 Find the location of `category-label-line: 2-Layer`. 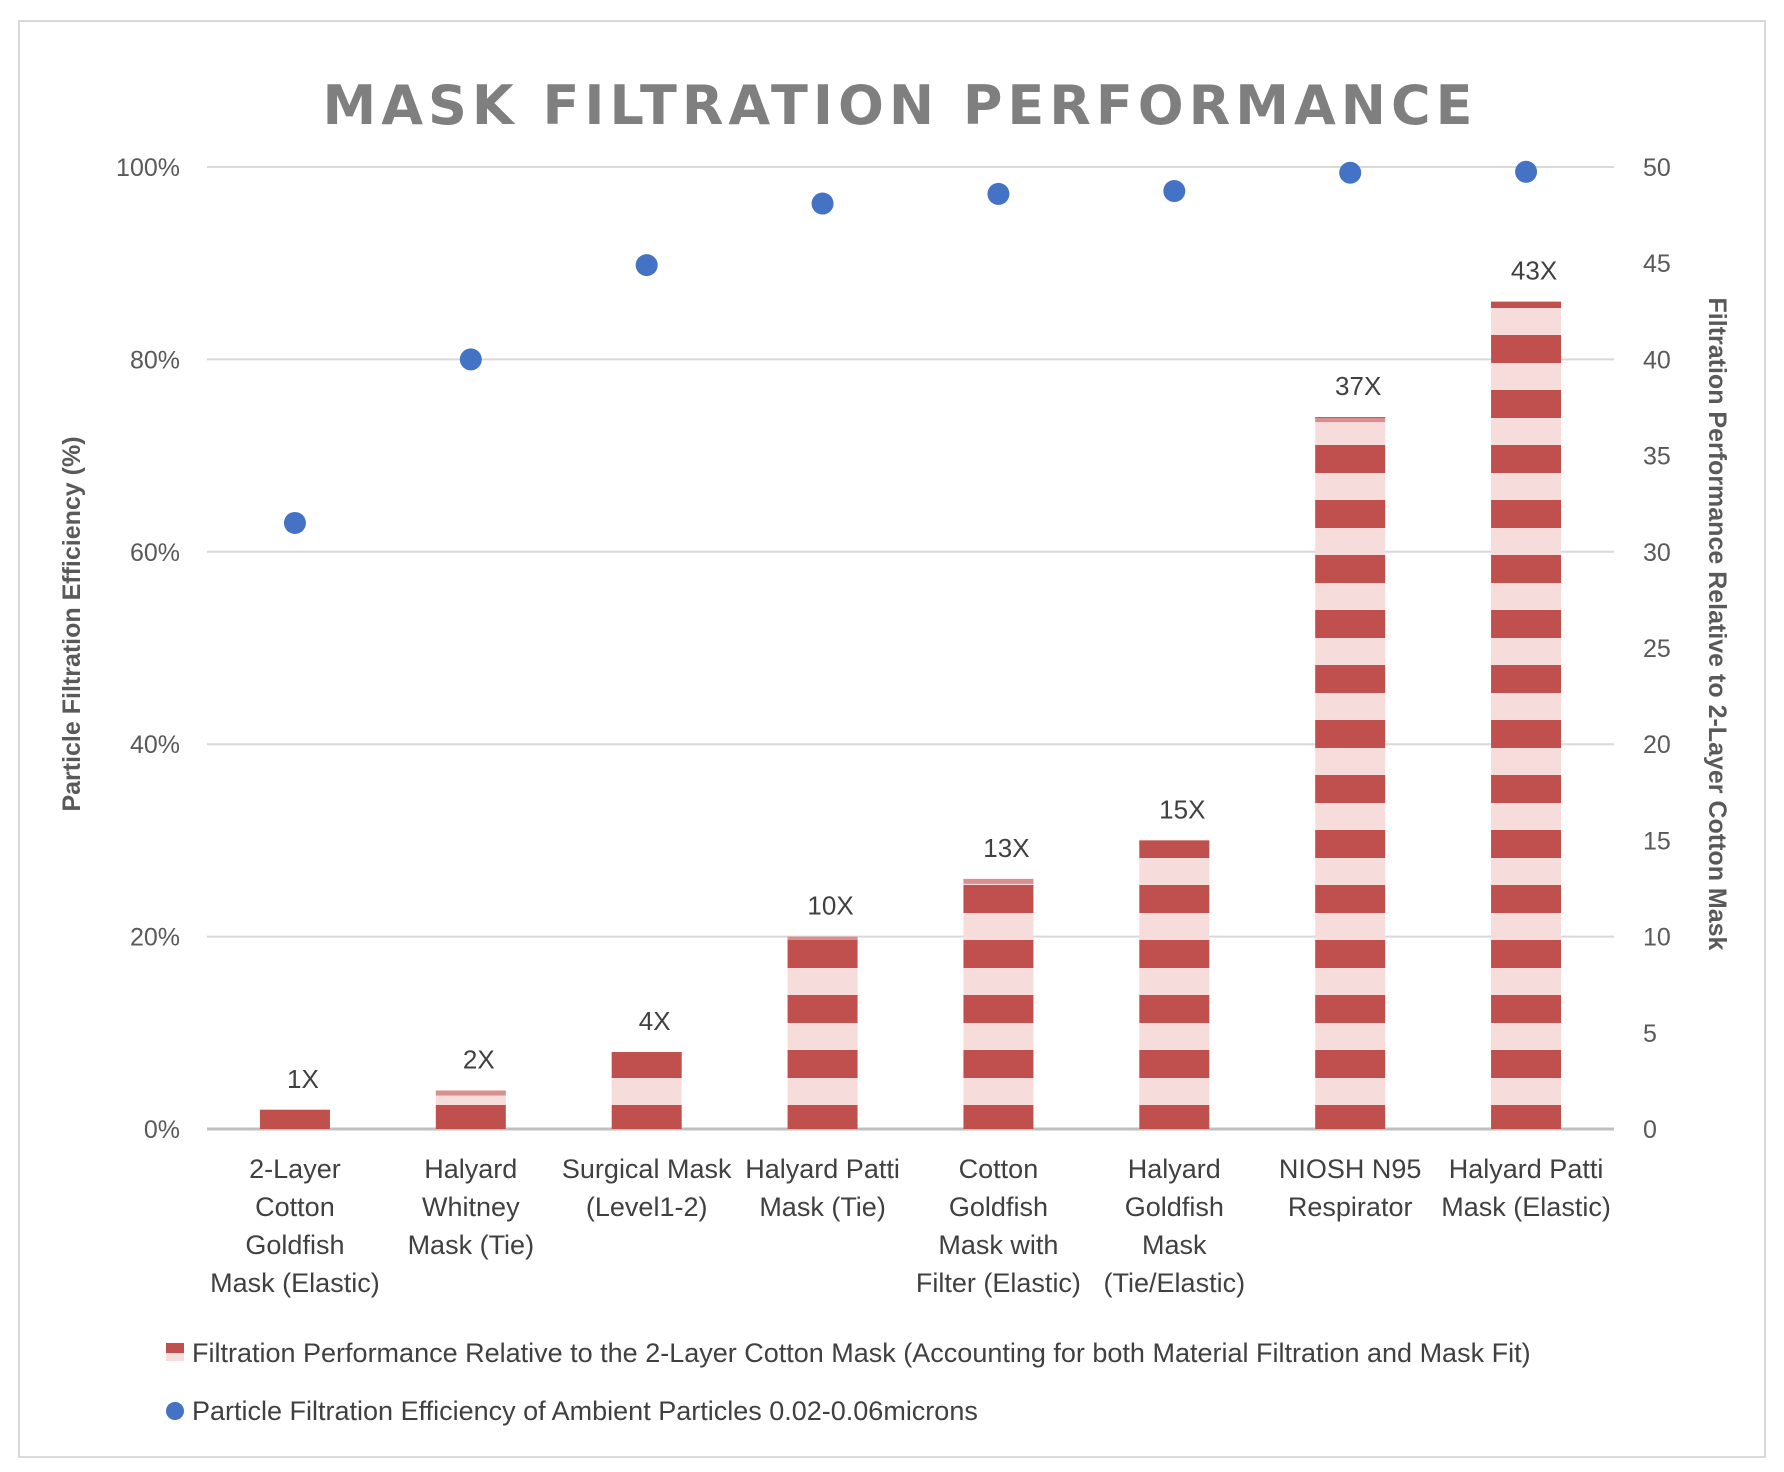

category-label-line: 2-Layer is located at coordinates (295, 1169).